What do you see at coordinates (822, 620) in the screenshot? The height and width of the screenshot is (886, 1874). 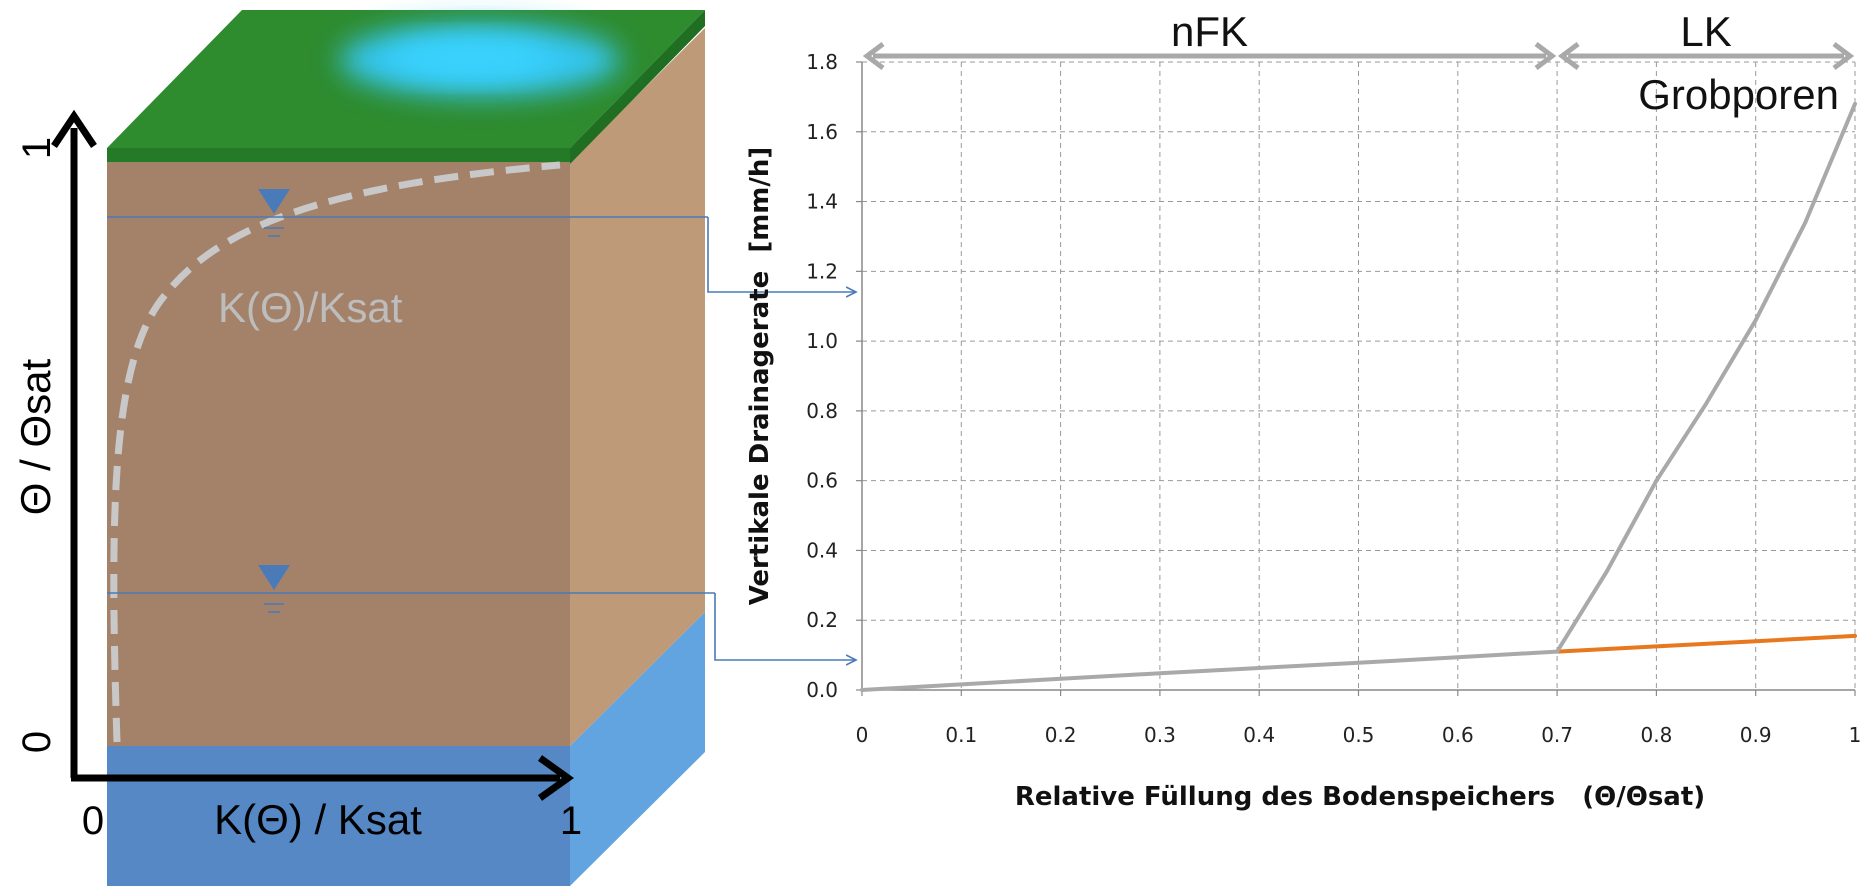 I see `y-tick-label: 0.2` at bounding box center [822, 620].